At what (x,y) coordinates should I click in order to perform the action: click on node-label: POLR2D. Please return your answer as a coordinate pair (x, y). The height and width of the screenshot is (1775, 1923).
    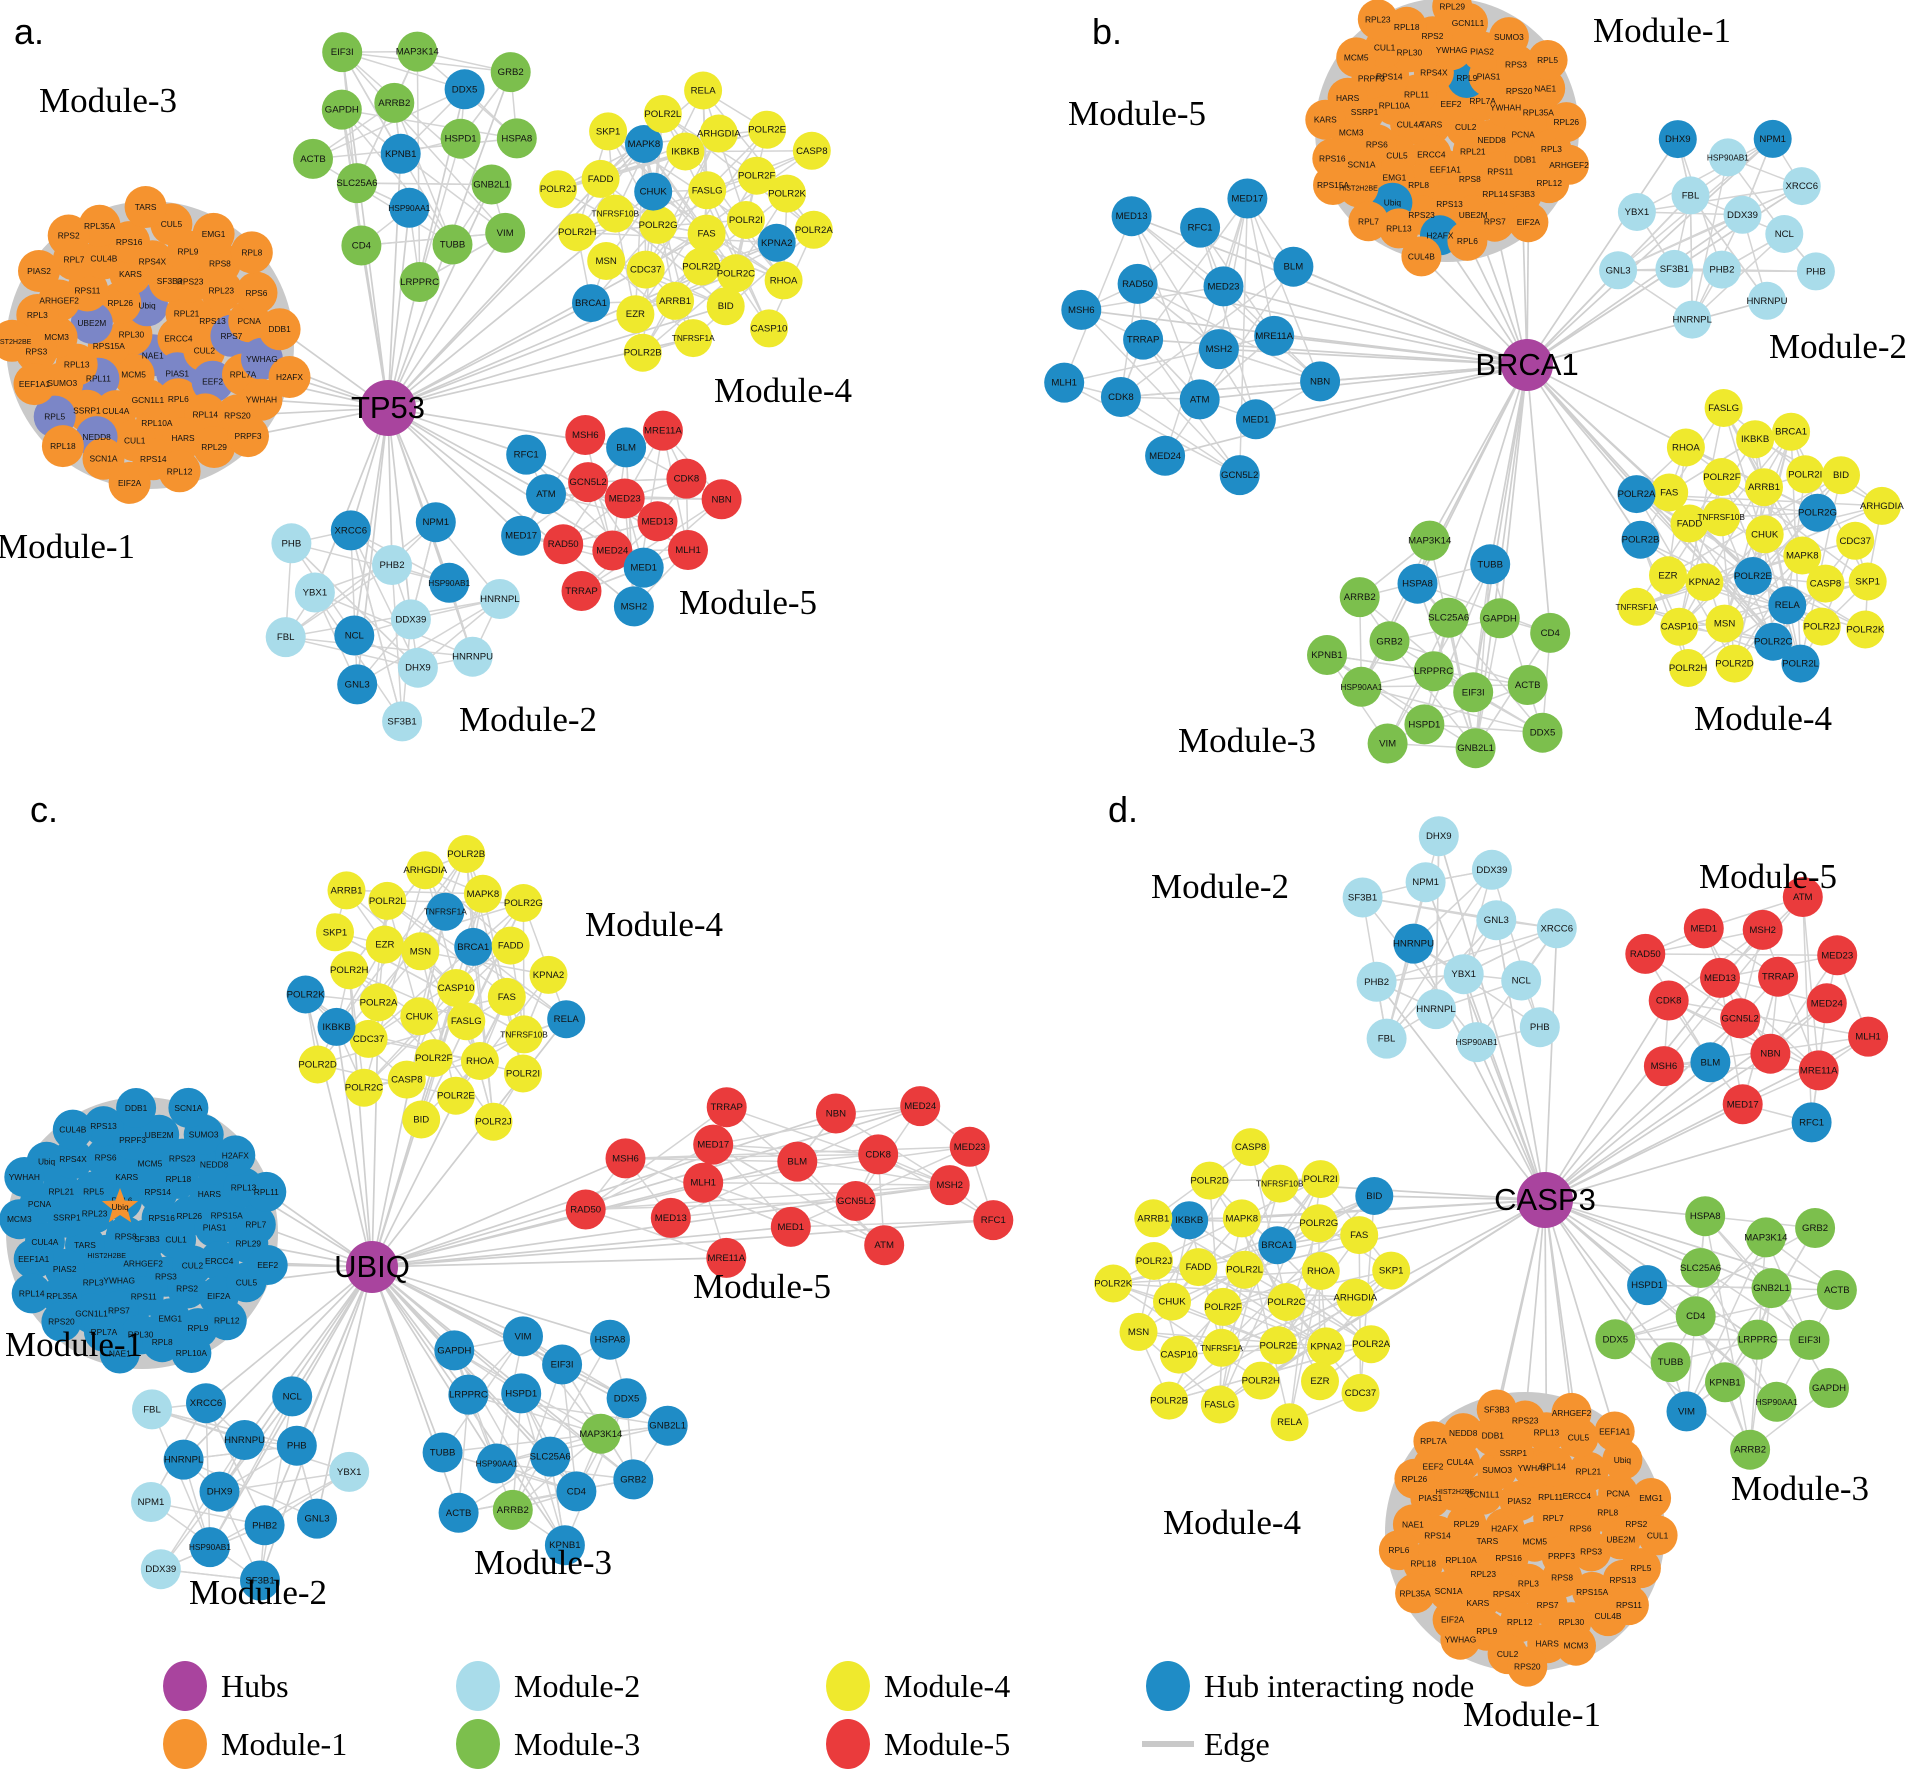
    Looking at the image, I should click on (701, 267).